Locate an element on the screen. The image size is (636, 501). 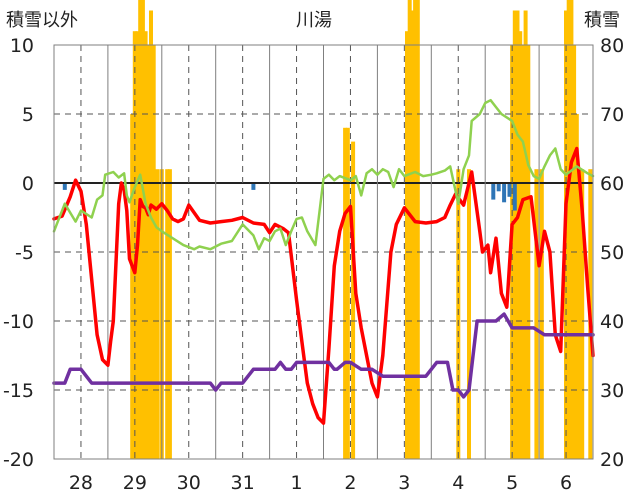
y-tick-label-right: 30 is located at coordinates (612, 391).